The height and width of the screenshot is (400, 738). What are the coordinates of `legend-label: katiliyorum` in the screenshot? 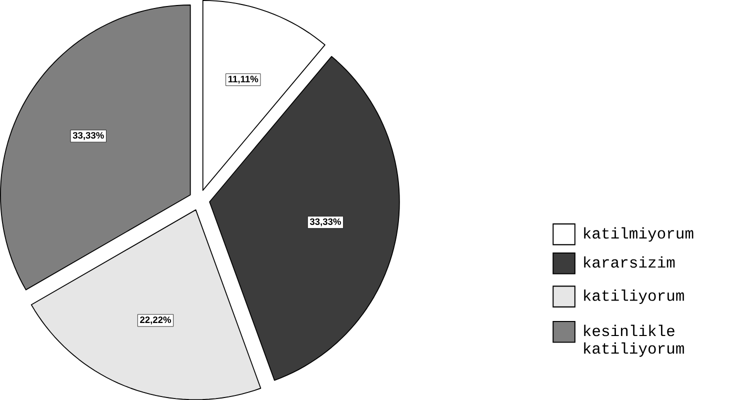 It's located at (634, 296).